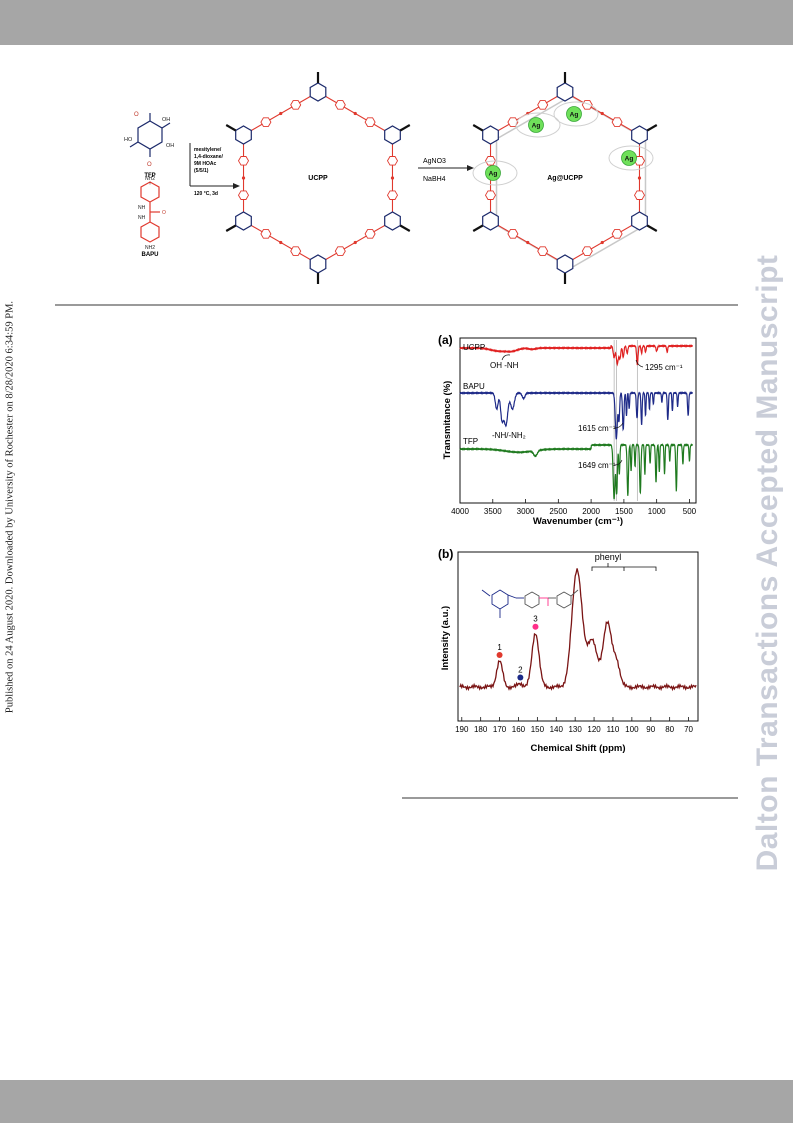 This screenshot has width=793, height=1123. What do you see at coordinates (625, 420) in the screenshot?
I see `ftir-marker-lines` at bounding box center [625, 420].